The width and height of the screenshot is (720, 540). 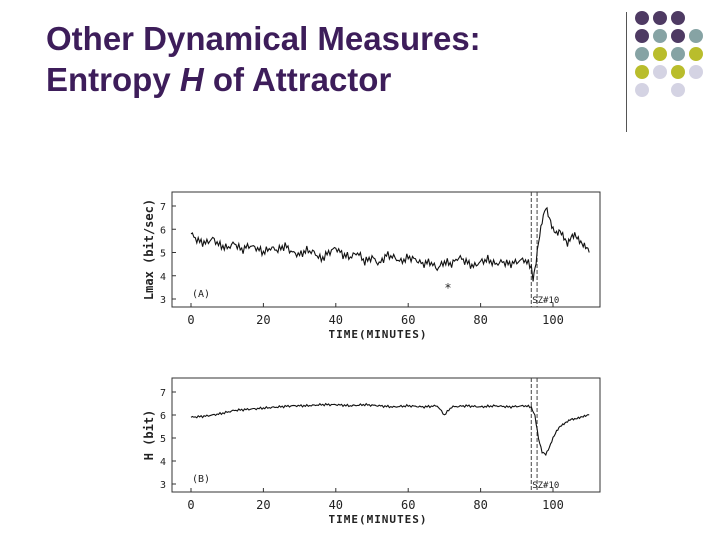 I want to click on chart-b-y-tick-label: 3, so click(x=163, y=485).